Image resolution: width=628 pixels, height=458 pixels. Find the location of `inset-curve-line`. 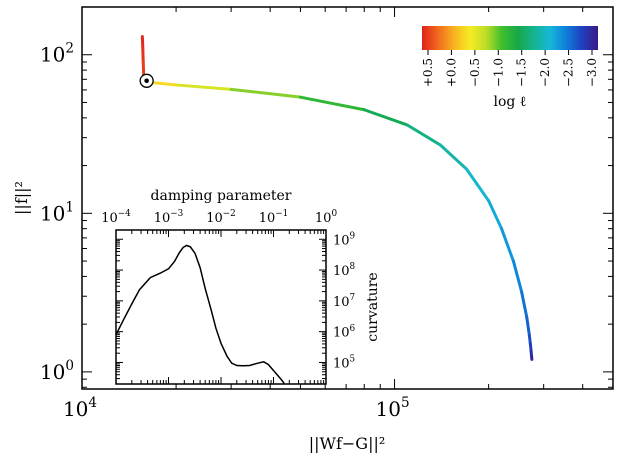

inset-curve-line is located at coordinates (200, 314).